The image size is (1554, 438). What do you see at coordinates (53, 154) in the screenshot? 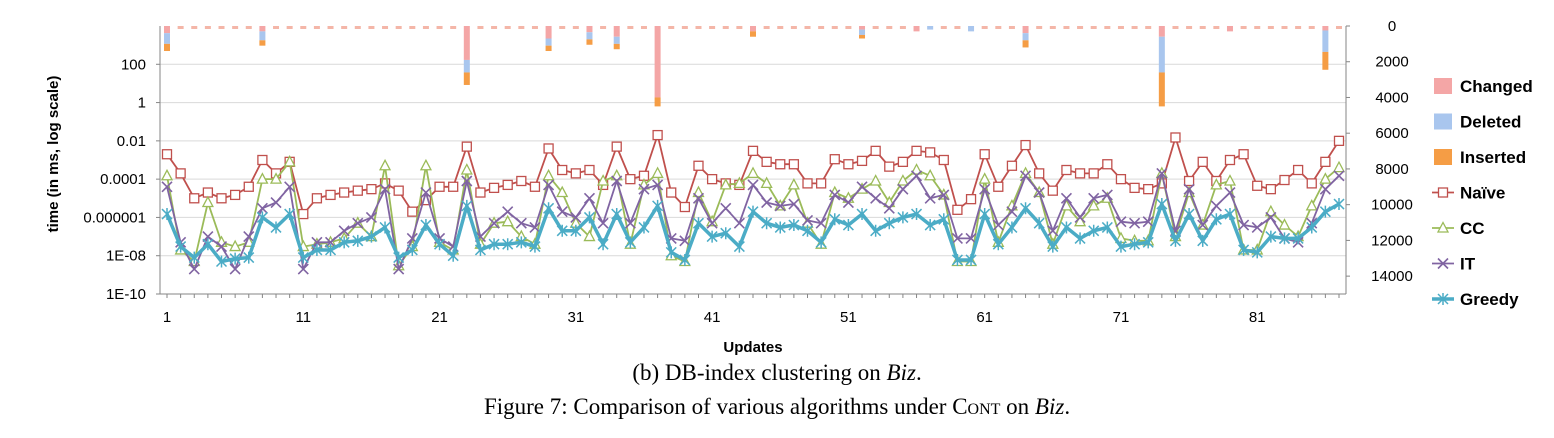
I see `y-axis-title: time (in ms, log scale)` at bounding box center [53, 154].